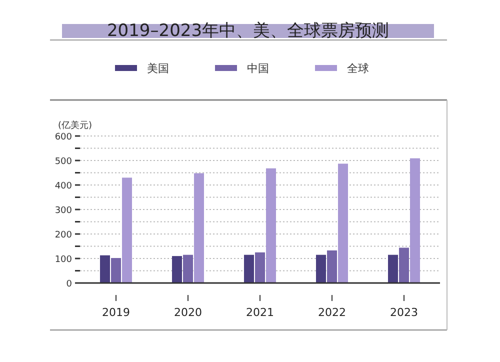 The width and height of the screenshot is (500, 362). I want to click on y-tick-label: 300, so click(63, 211).